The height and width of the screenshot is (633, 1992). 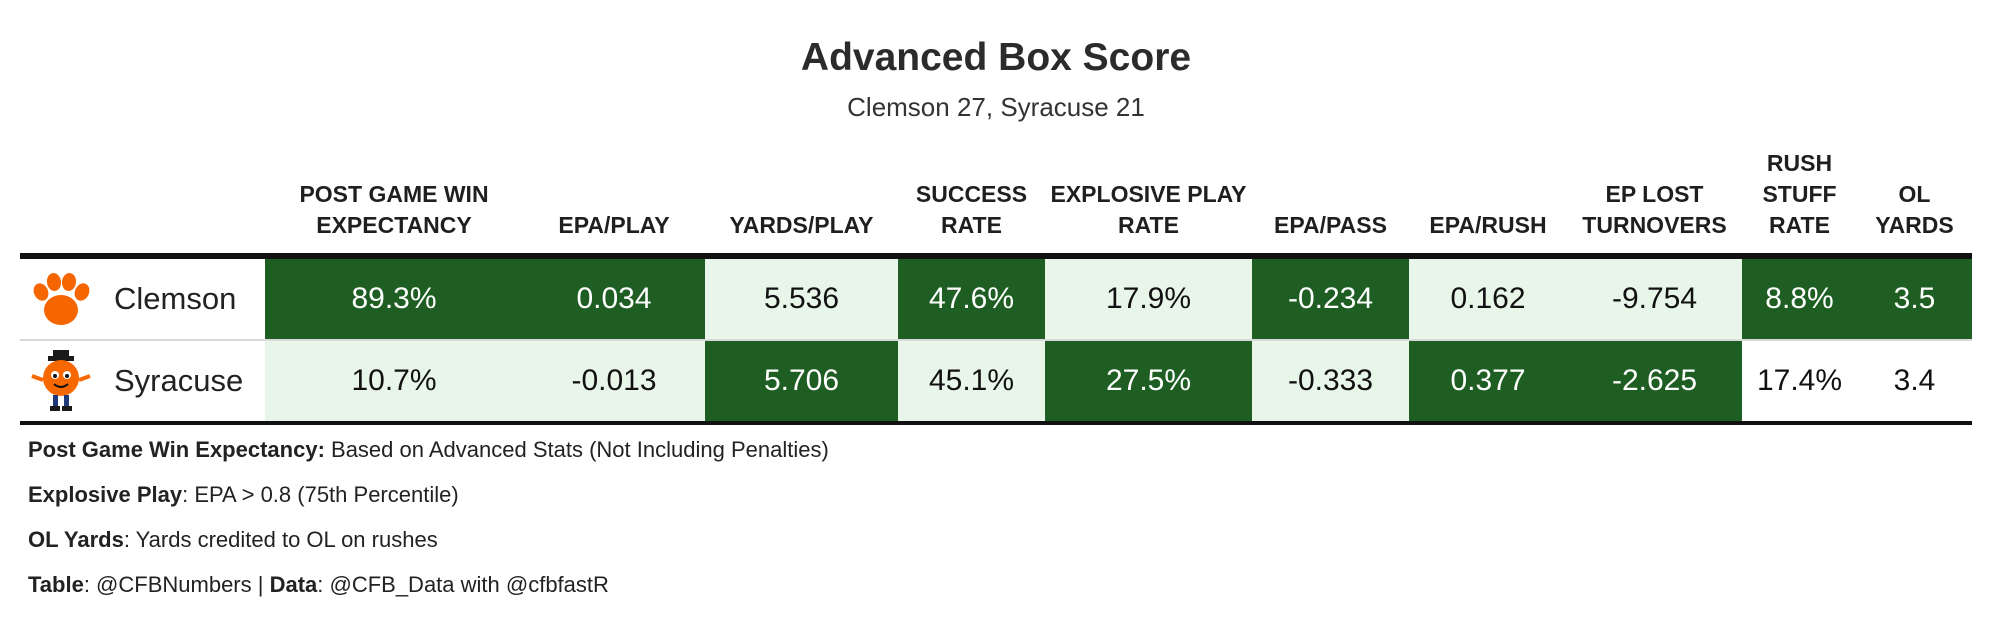 I want to click on column-header-success: SUCCESS RATE, so click(x=971, y=198).